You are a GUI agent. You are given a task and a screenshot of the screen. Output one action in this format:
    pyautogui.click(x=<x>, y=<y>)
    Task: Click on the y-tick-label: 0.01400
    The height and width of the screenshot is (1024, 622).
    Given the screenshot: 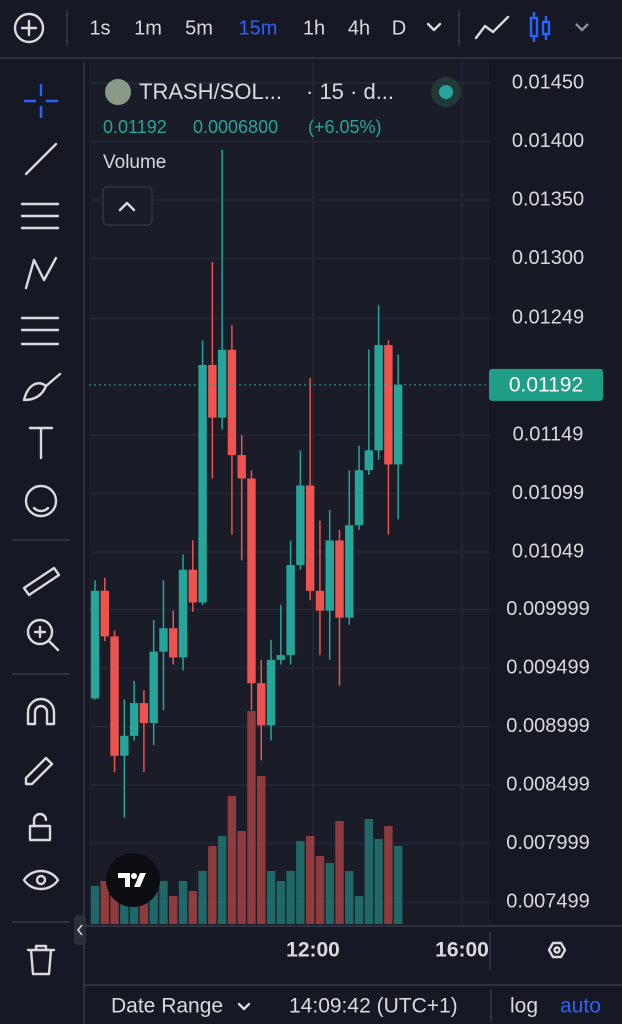 What is the action you would take?
    pyautogui.click(x=548, y=141)
    